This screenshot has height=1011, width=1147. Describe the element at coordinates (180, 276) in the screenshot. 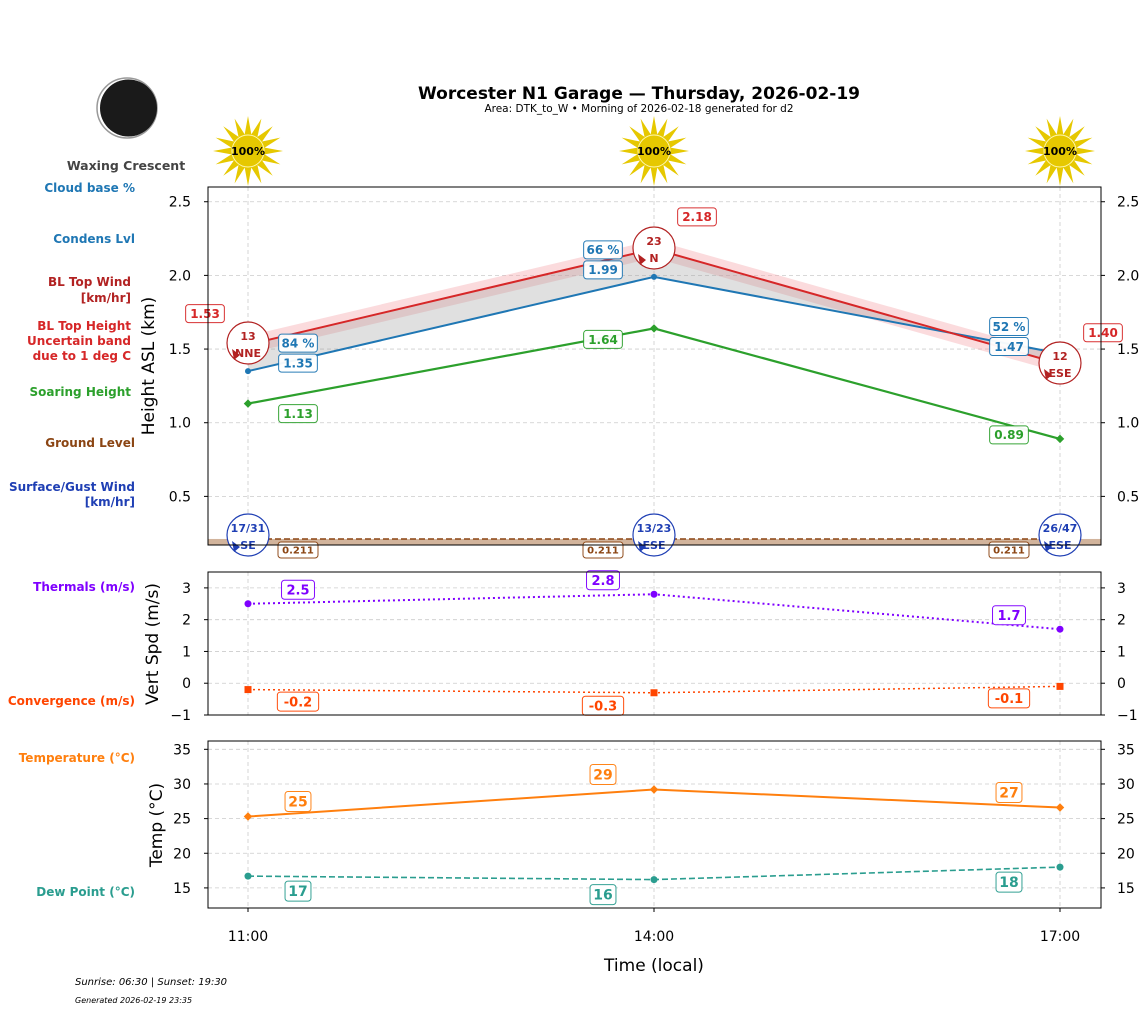

I see `y-tick-label-left: 2.0` at that location.